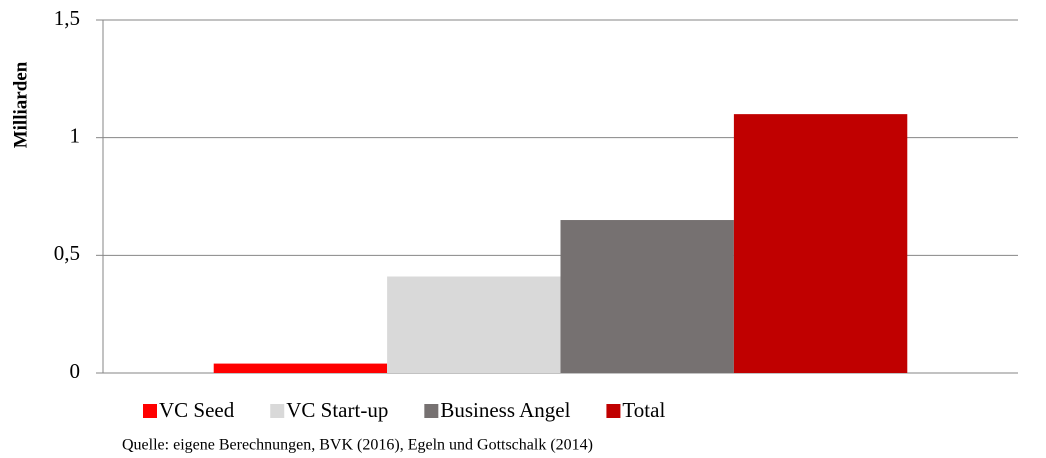 Image resolution: width=1046 pixels, height=458 pixels. Describe the element at coordinates (337, 410) in the screenshot. I see `legend-label: VC Start-up` at that location.